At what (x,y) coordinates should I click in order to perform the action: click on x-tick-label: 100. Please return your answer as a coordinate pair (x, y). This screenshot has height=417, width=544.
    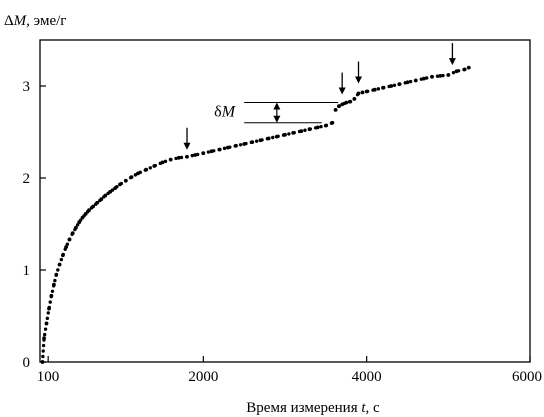
    Looking at the image, I should click on (48, 377).